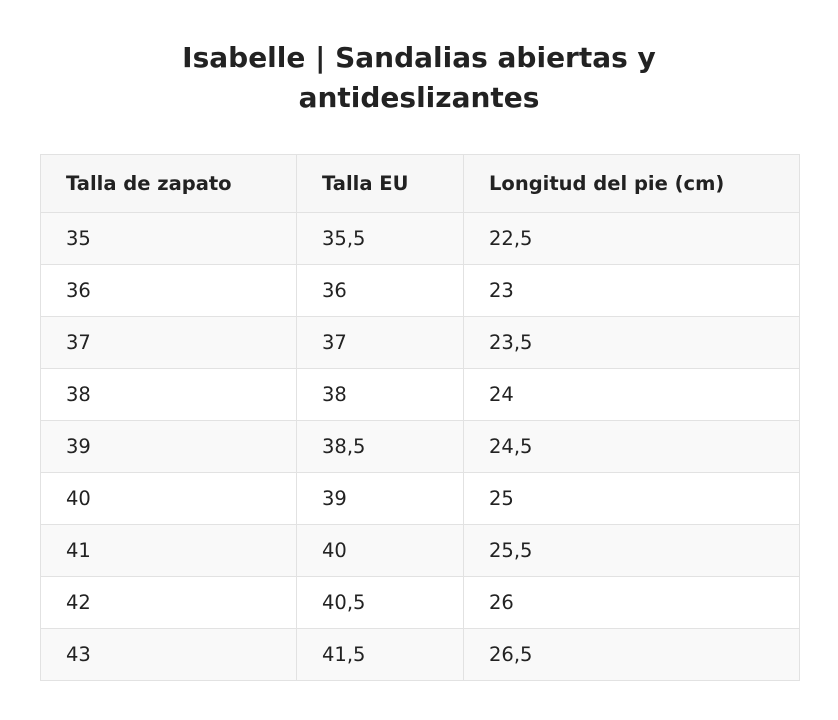 The height and width of the screenshot is (720, 838). What do you see at coordinates (419, 57) in the screenshot?
I see `page-title-line-1: Isabelle | Sandalias abiertas y` at bounding box center [419, 57].